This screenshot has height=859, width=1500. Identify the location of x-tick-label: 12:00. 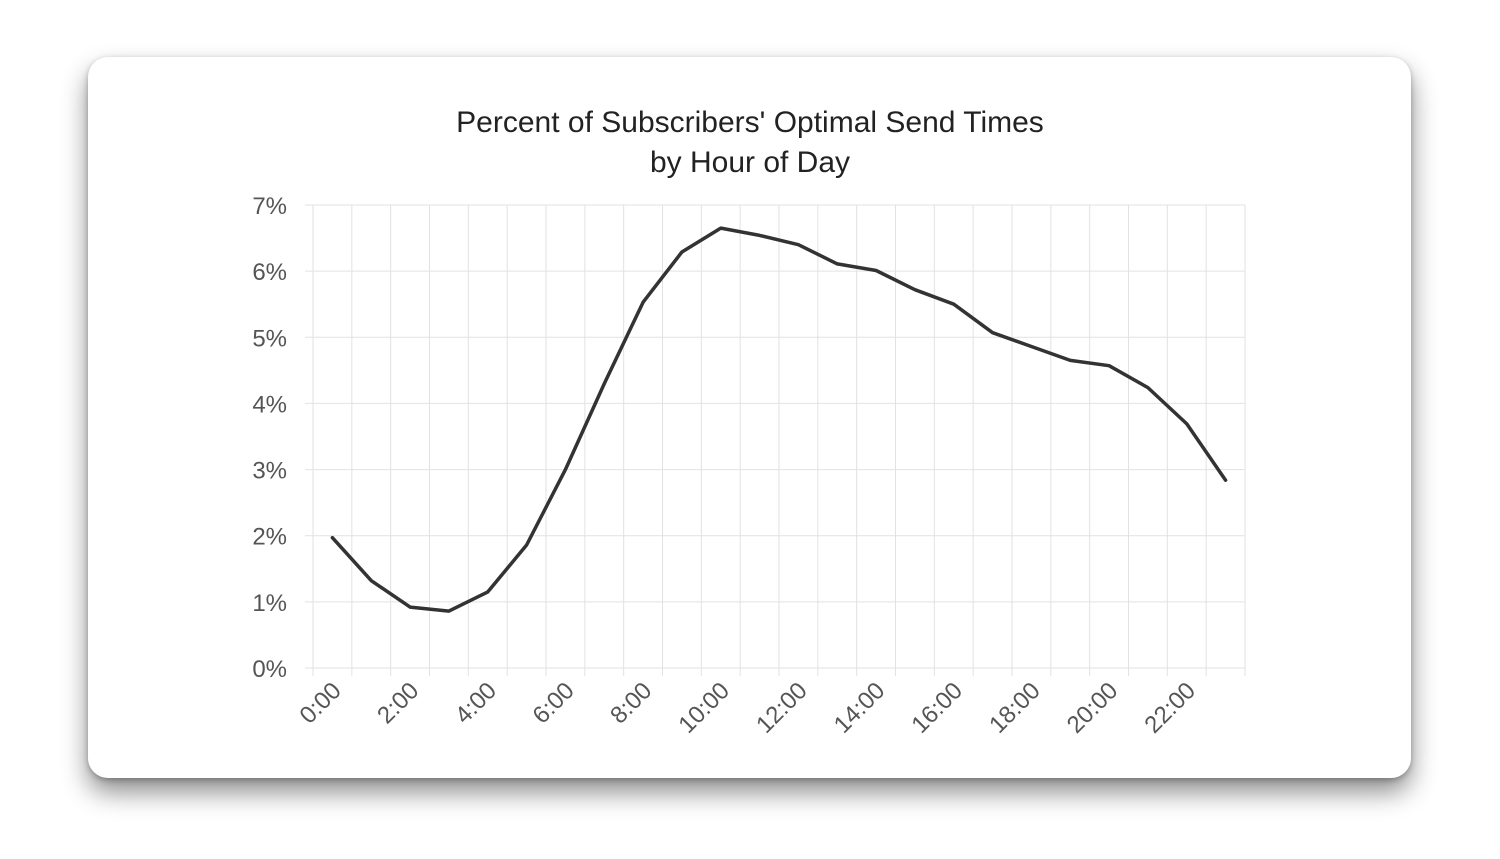
(782, 708).